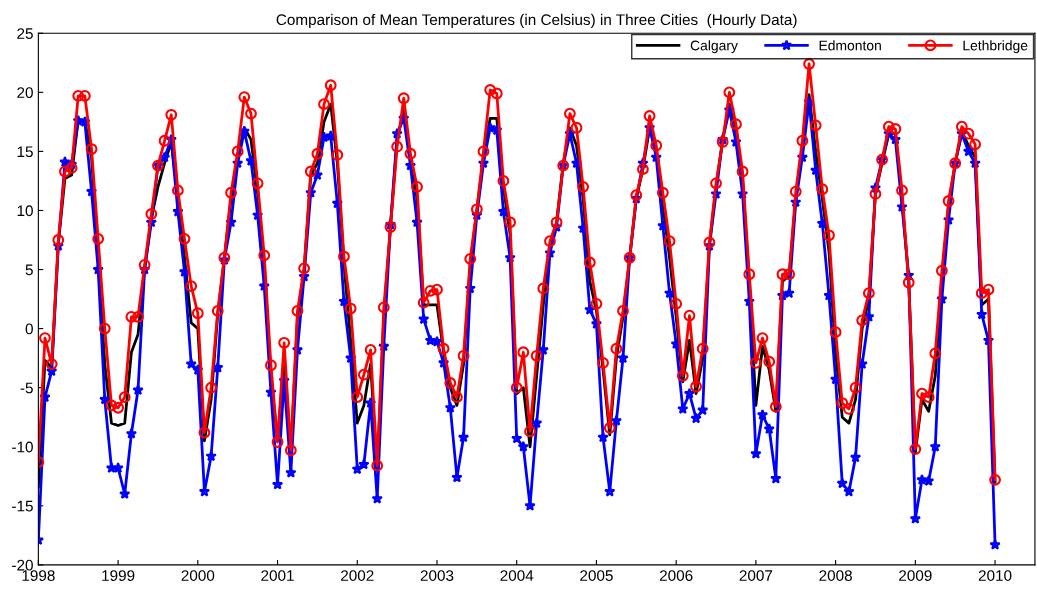 Image resolution: width=1037 pixels, height=594 pixels. Describe the element at coordinates (850, 45) in the screenshot. I see `legend-label: Edmonton` at that location.